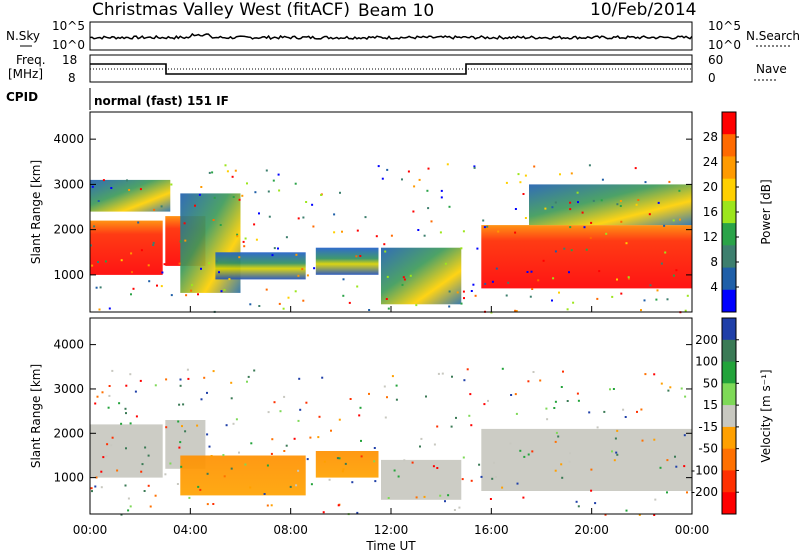 Image resolution: width=800 pixels, height=554 pixels. I want to click on power-colorbar-tick-label: 4, so click(714, 287).